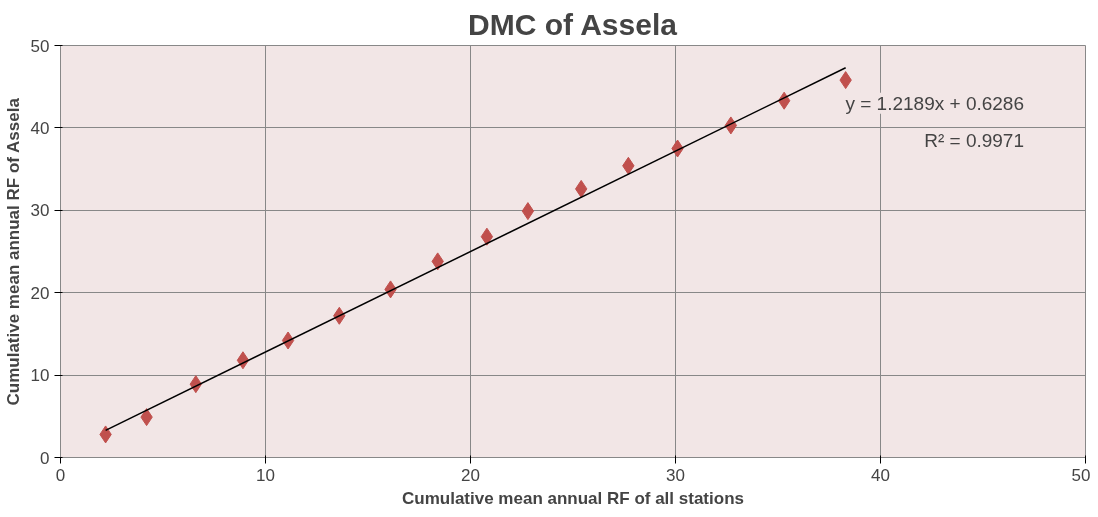 This screenshot has width=1098, height=517. What do you see at coordinates (45, 458) in the screenshot?
I see `y-tick-label: 0` at bounding box center [45, 458].